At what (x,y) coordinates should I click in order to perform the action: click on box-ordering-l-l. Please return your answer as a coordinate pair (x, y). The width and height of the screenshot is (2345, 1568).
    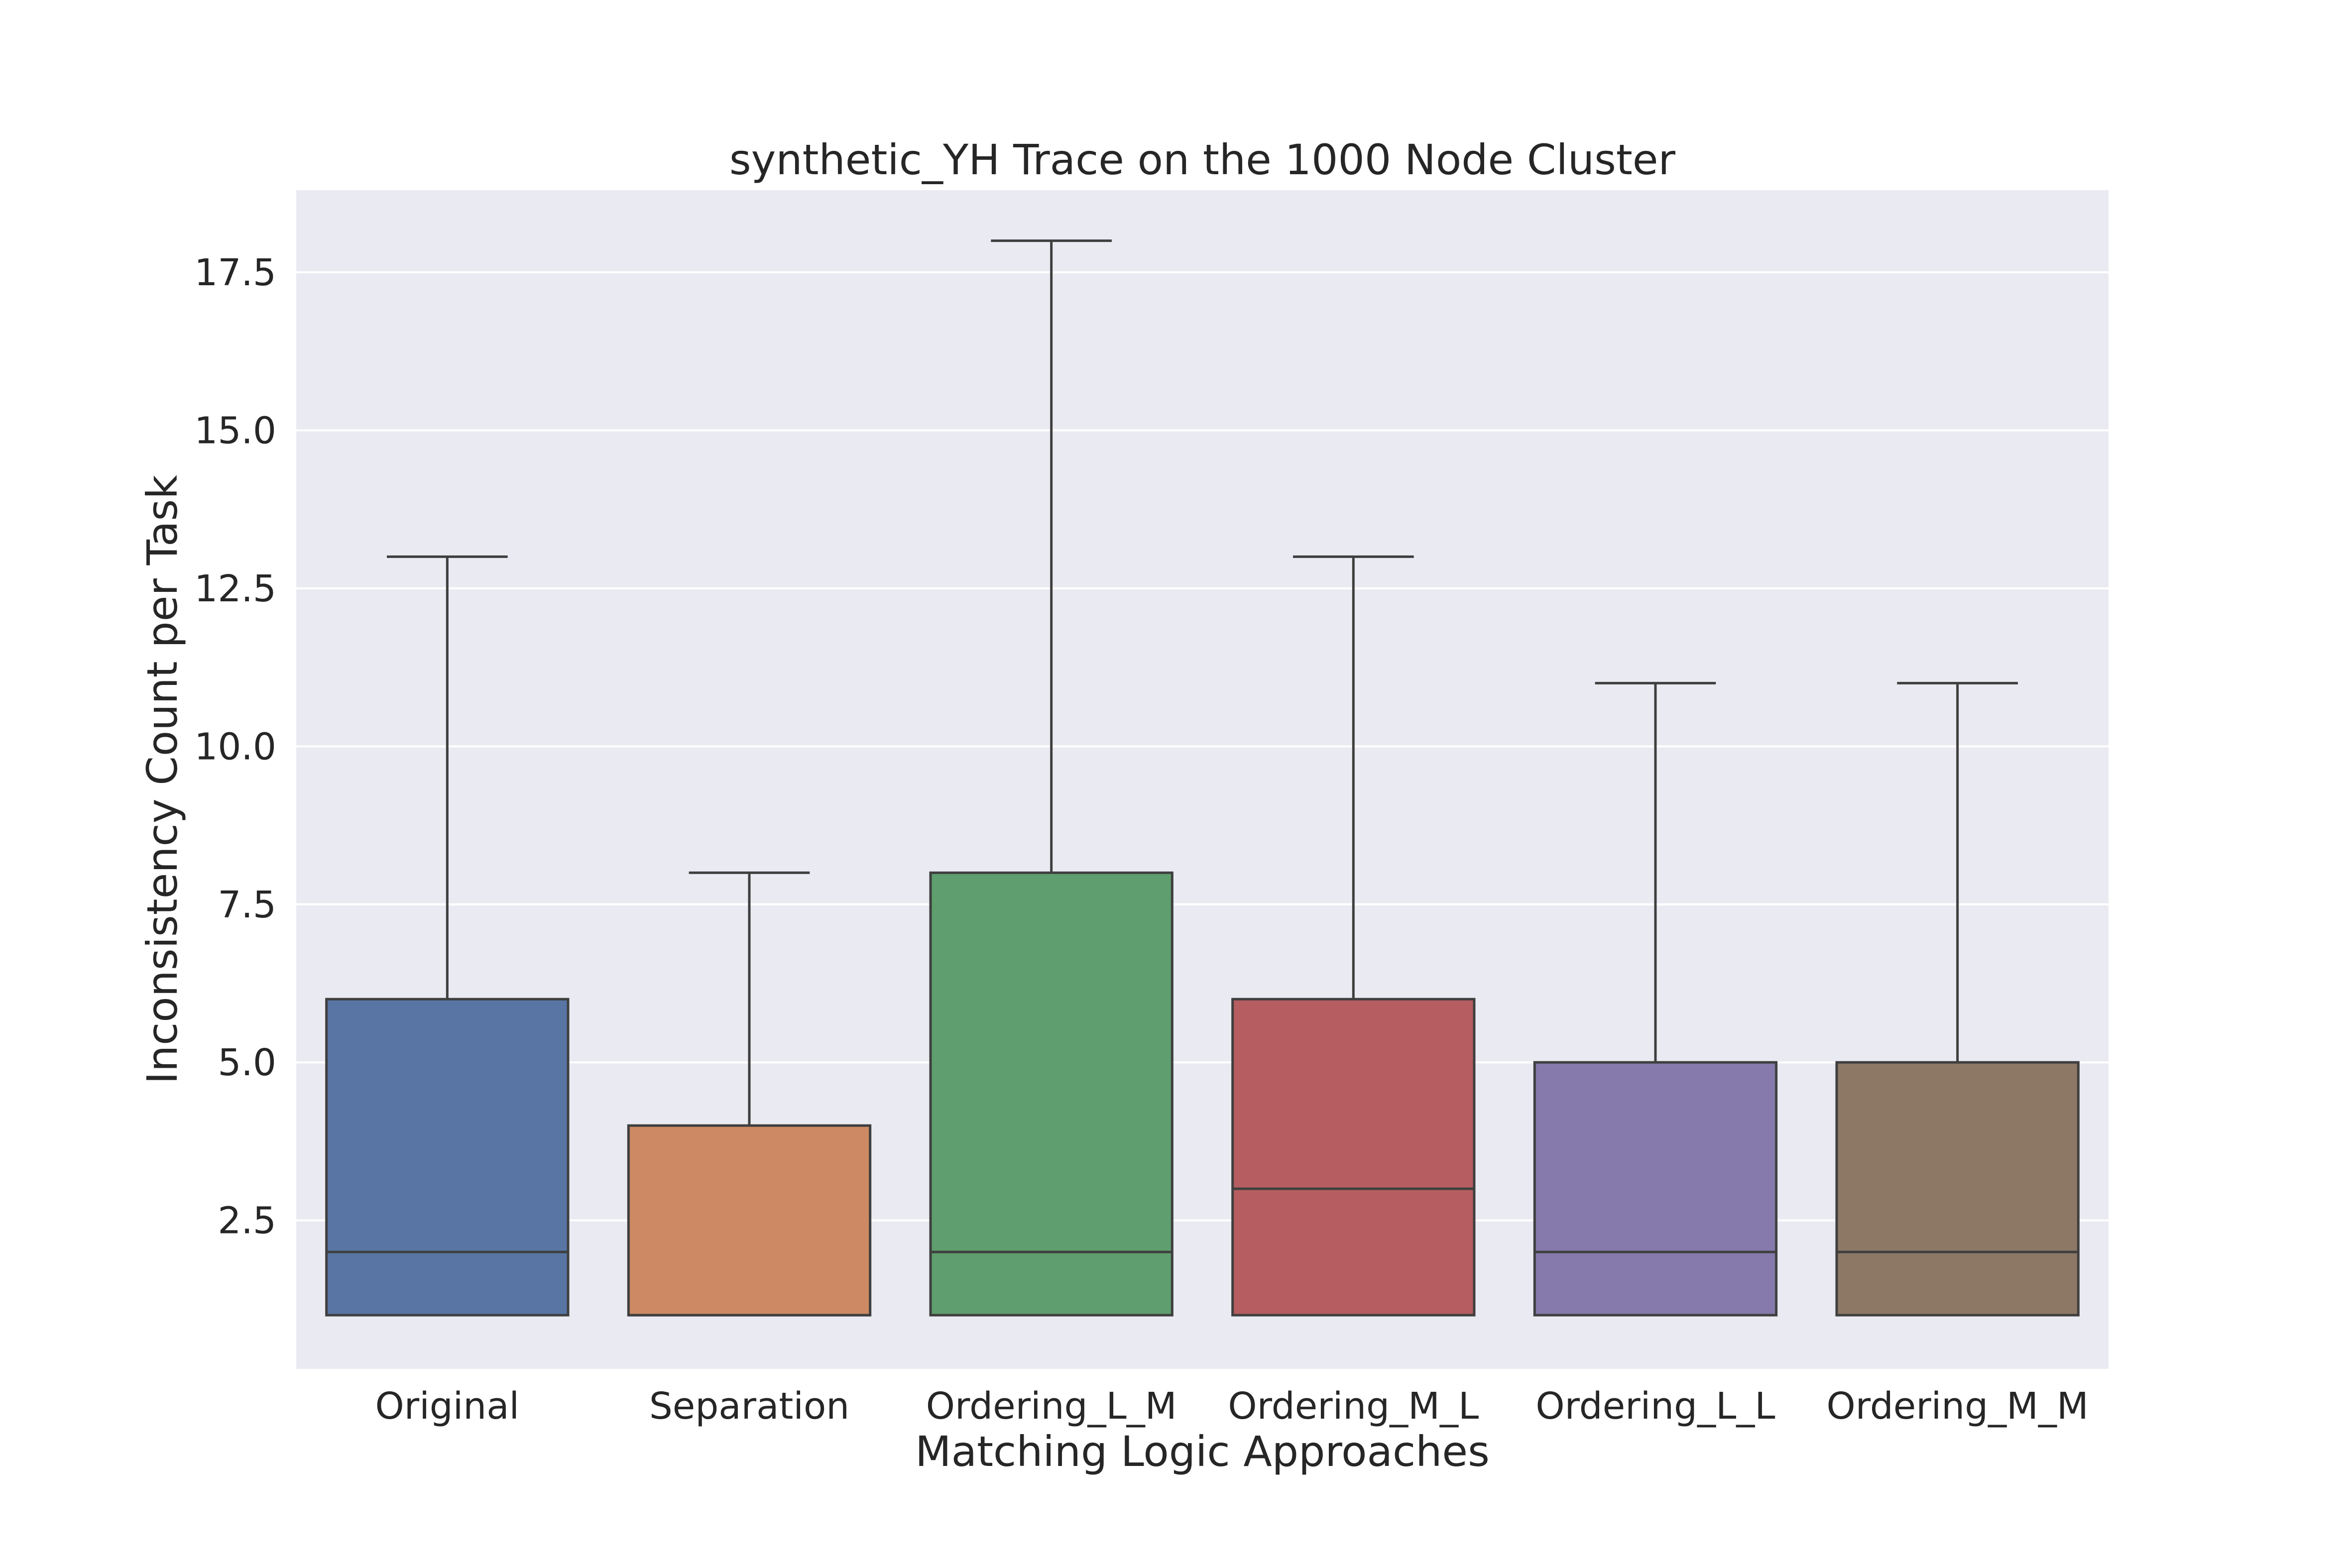
    Looking at the image, I should click on (1656, 999).